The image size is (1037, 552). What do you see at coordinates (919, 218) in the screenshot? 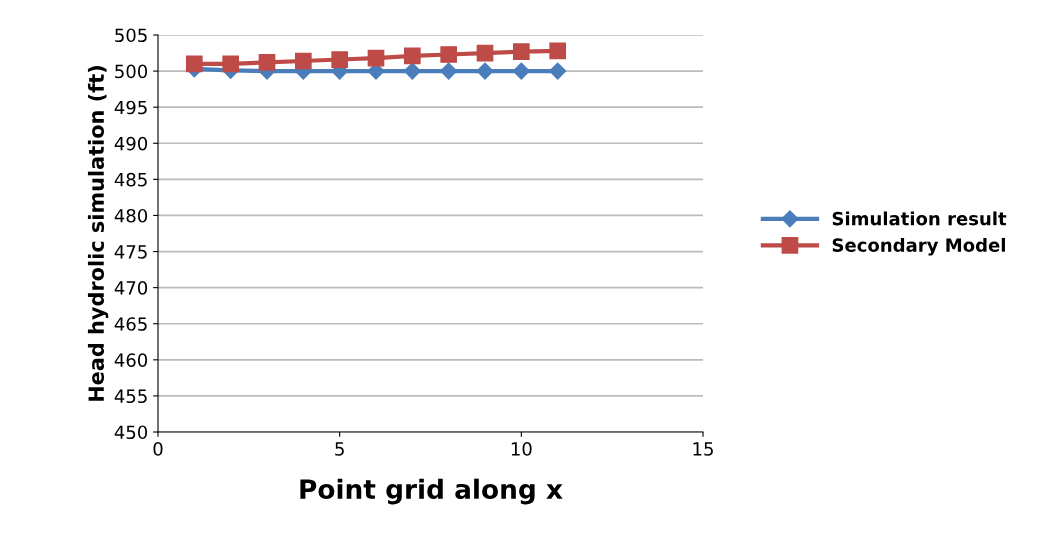
I see `legend-label: Simulation result` at bounding box center [919, 218].